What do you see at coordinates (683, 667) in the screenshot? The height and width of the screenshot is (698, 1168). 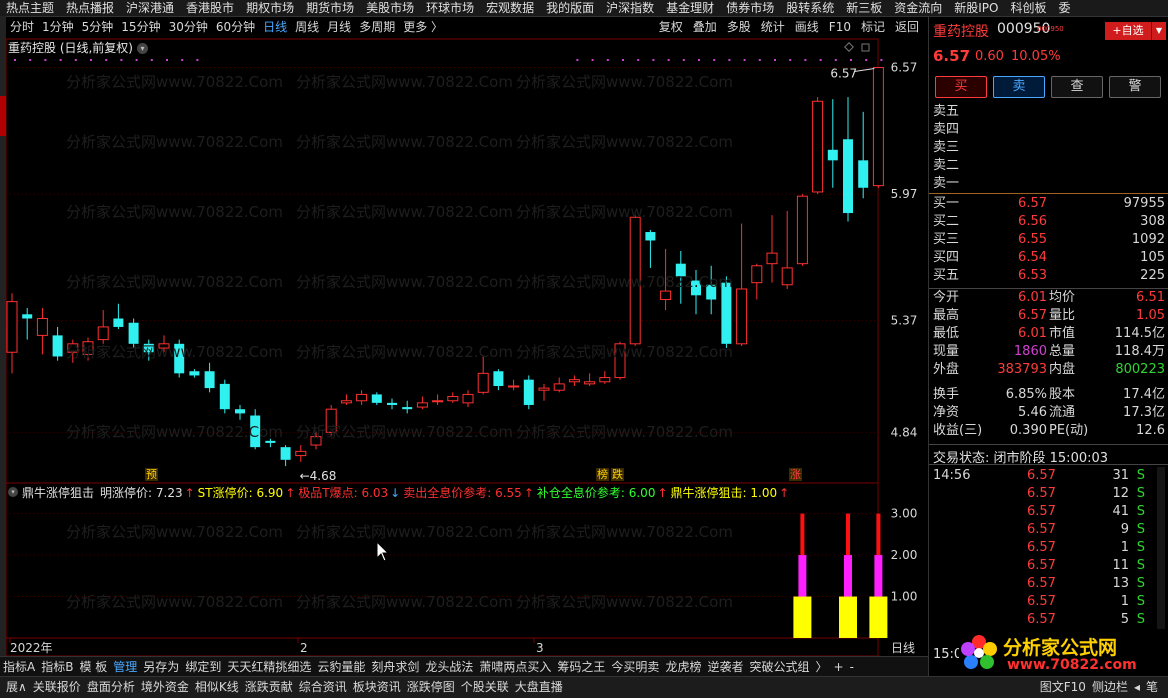 I see `formula-tab: 龙虎榜` at bounding box center [683, 667].